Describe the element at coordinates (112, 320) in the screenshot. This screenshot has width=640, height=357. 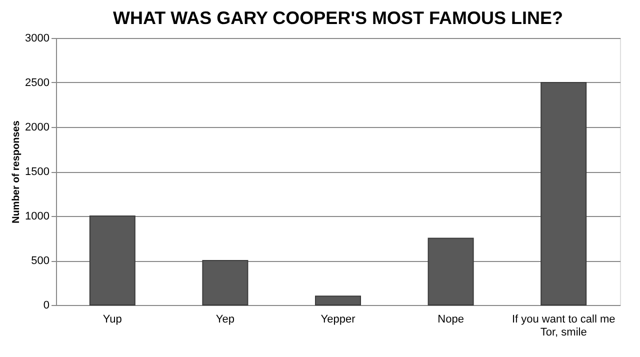
I see `x-tick-label: Yup` at that location.